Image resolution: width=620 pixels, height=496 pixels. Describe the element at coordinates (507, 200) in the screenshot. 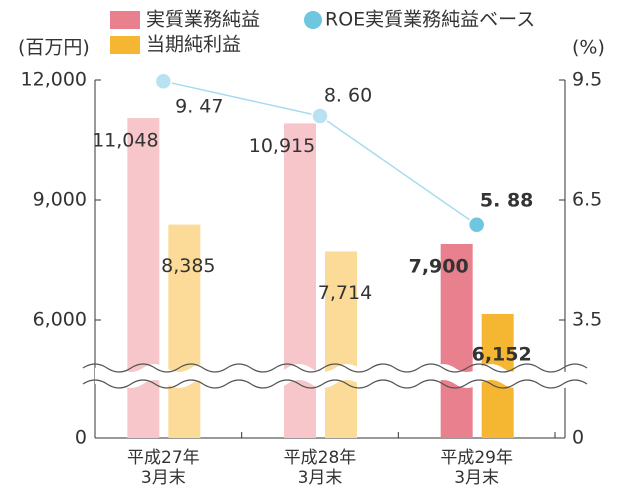

I see `data-label: 5. 88` at that location.